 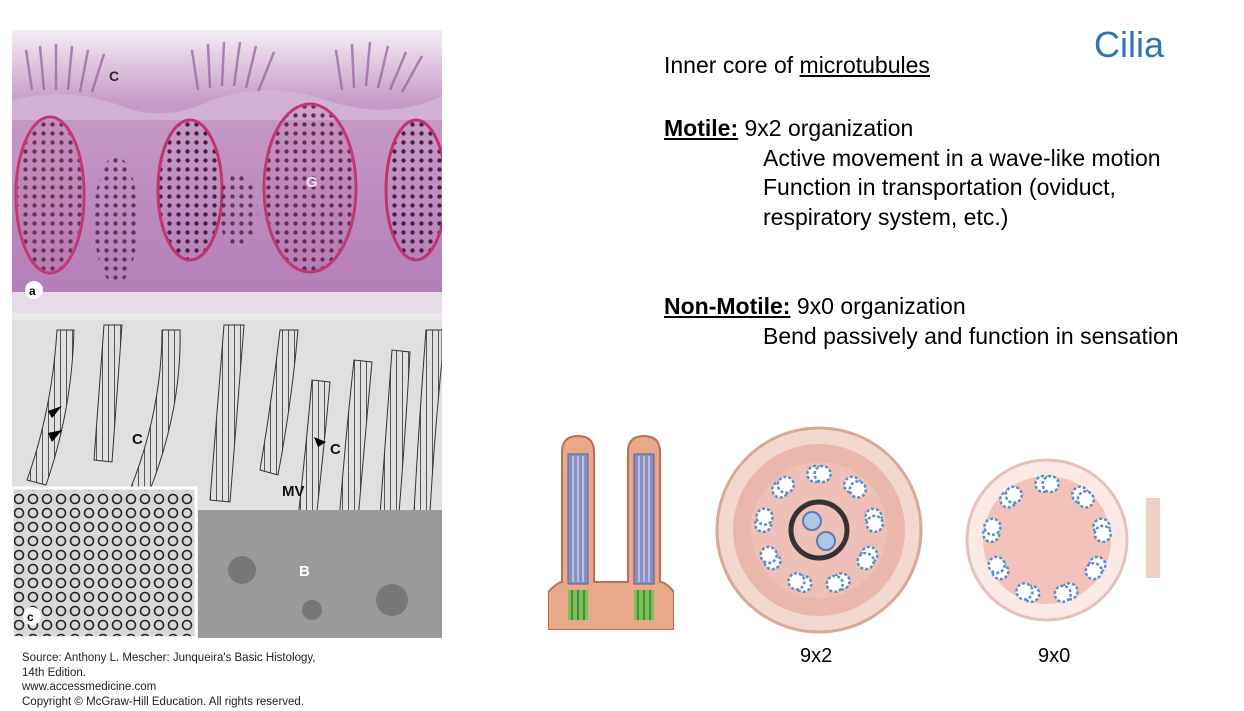 I want to click on label-a: a, so click(x=32, y=291).